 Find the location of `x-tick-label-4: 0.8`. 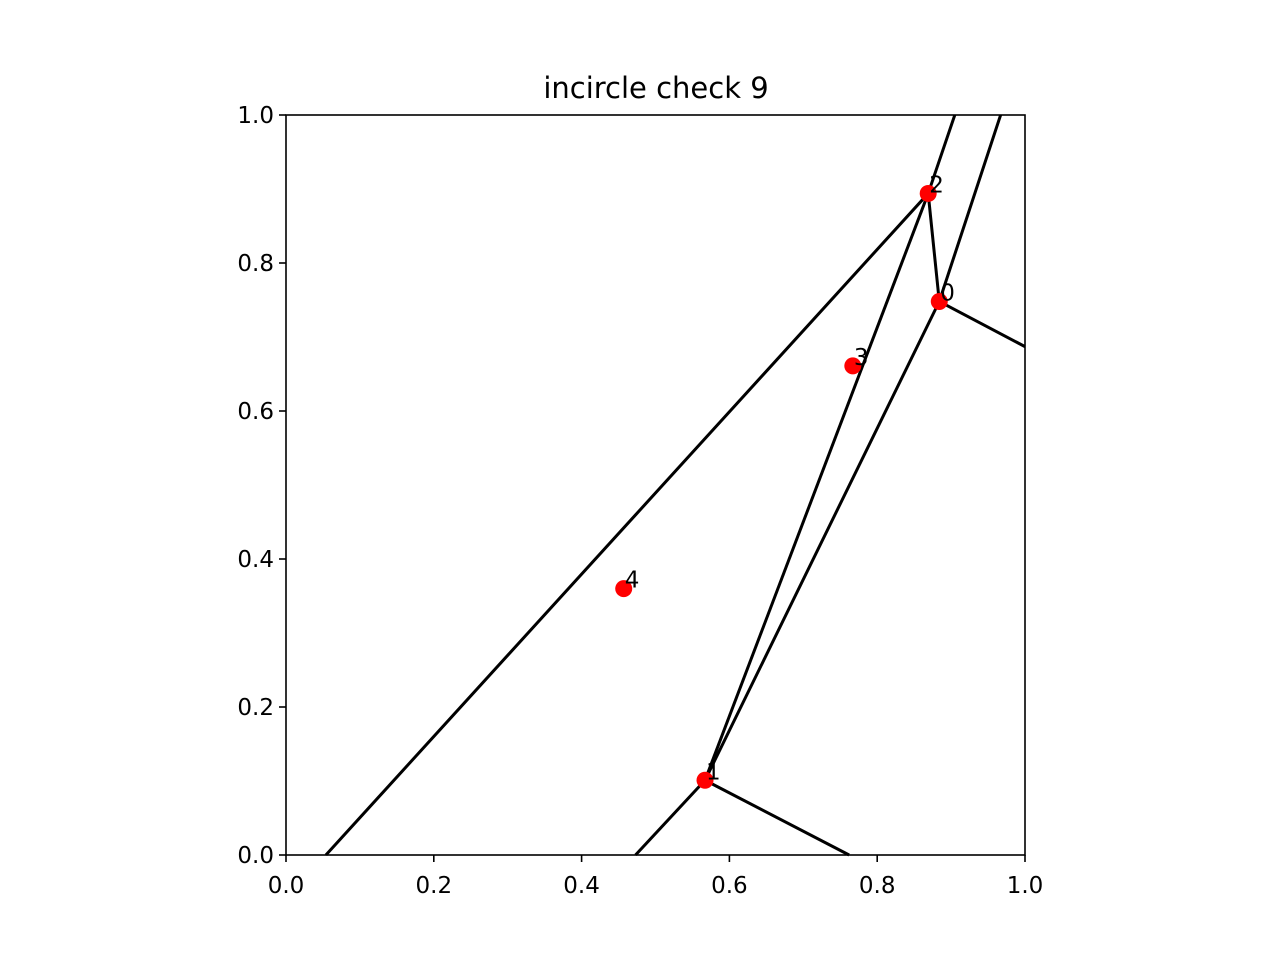

x-tick-label-4: 0.8 is located at coordinates (877, 886).